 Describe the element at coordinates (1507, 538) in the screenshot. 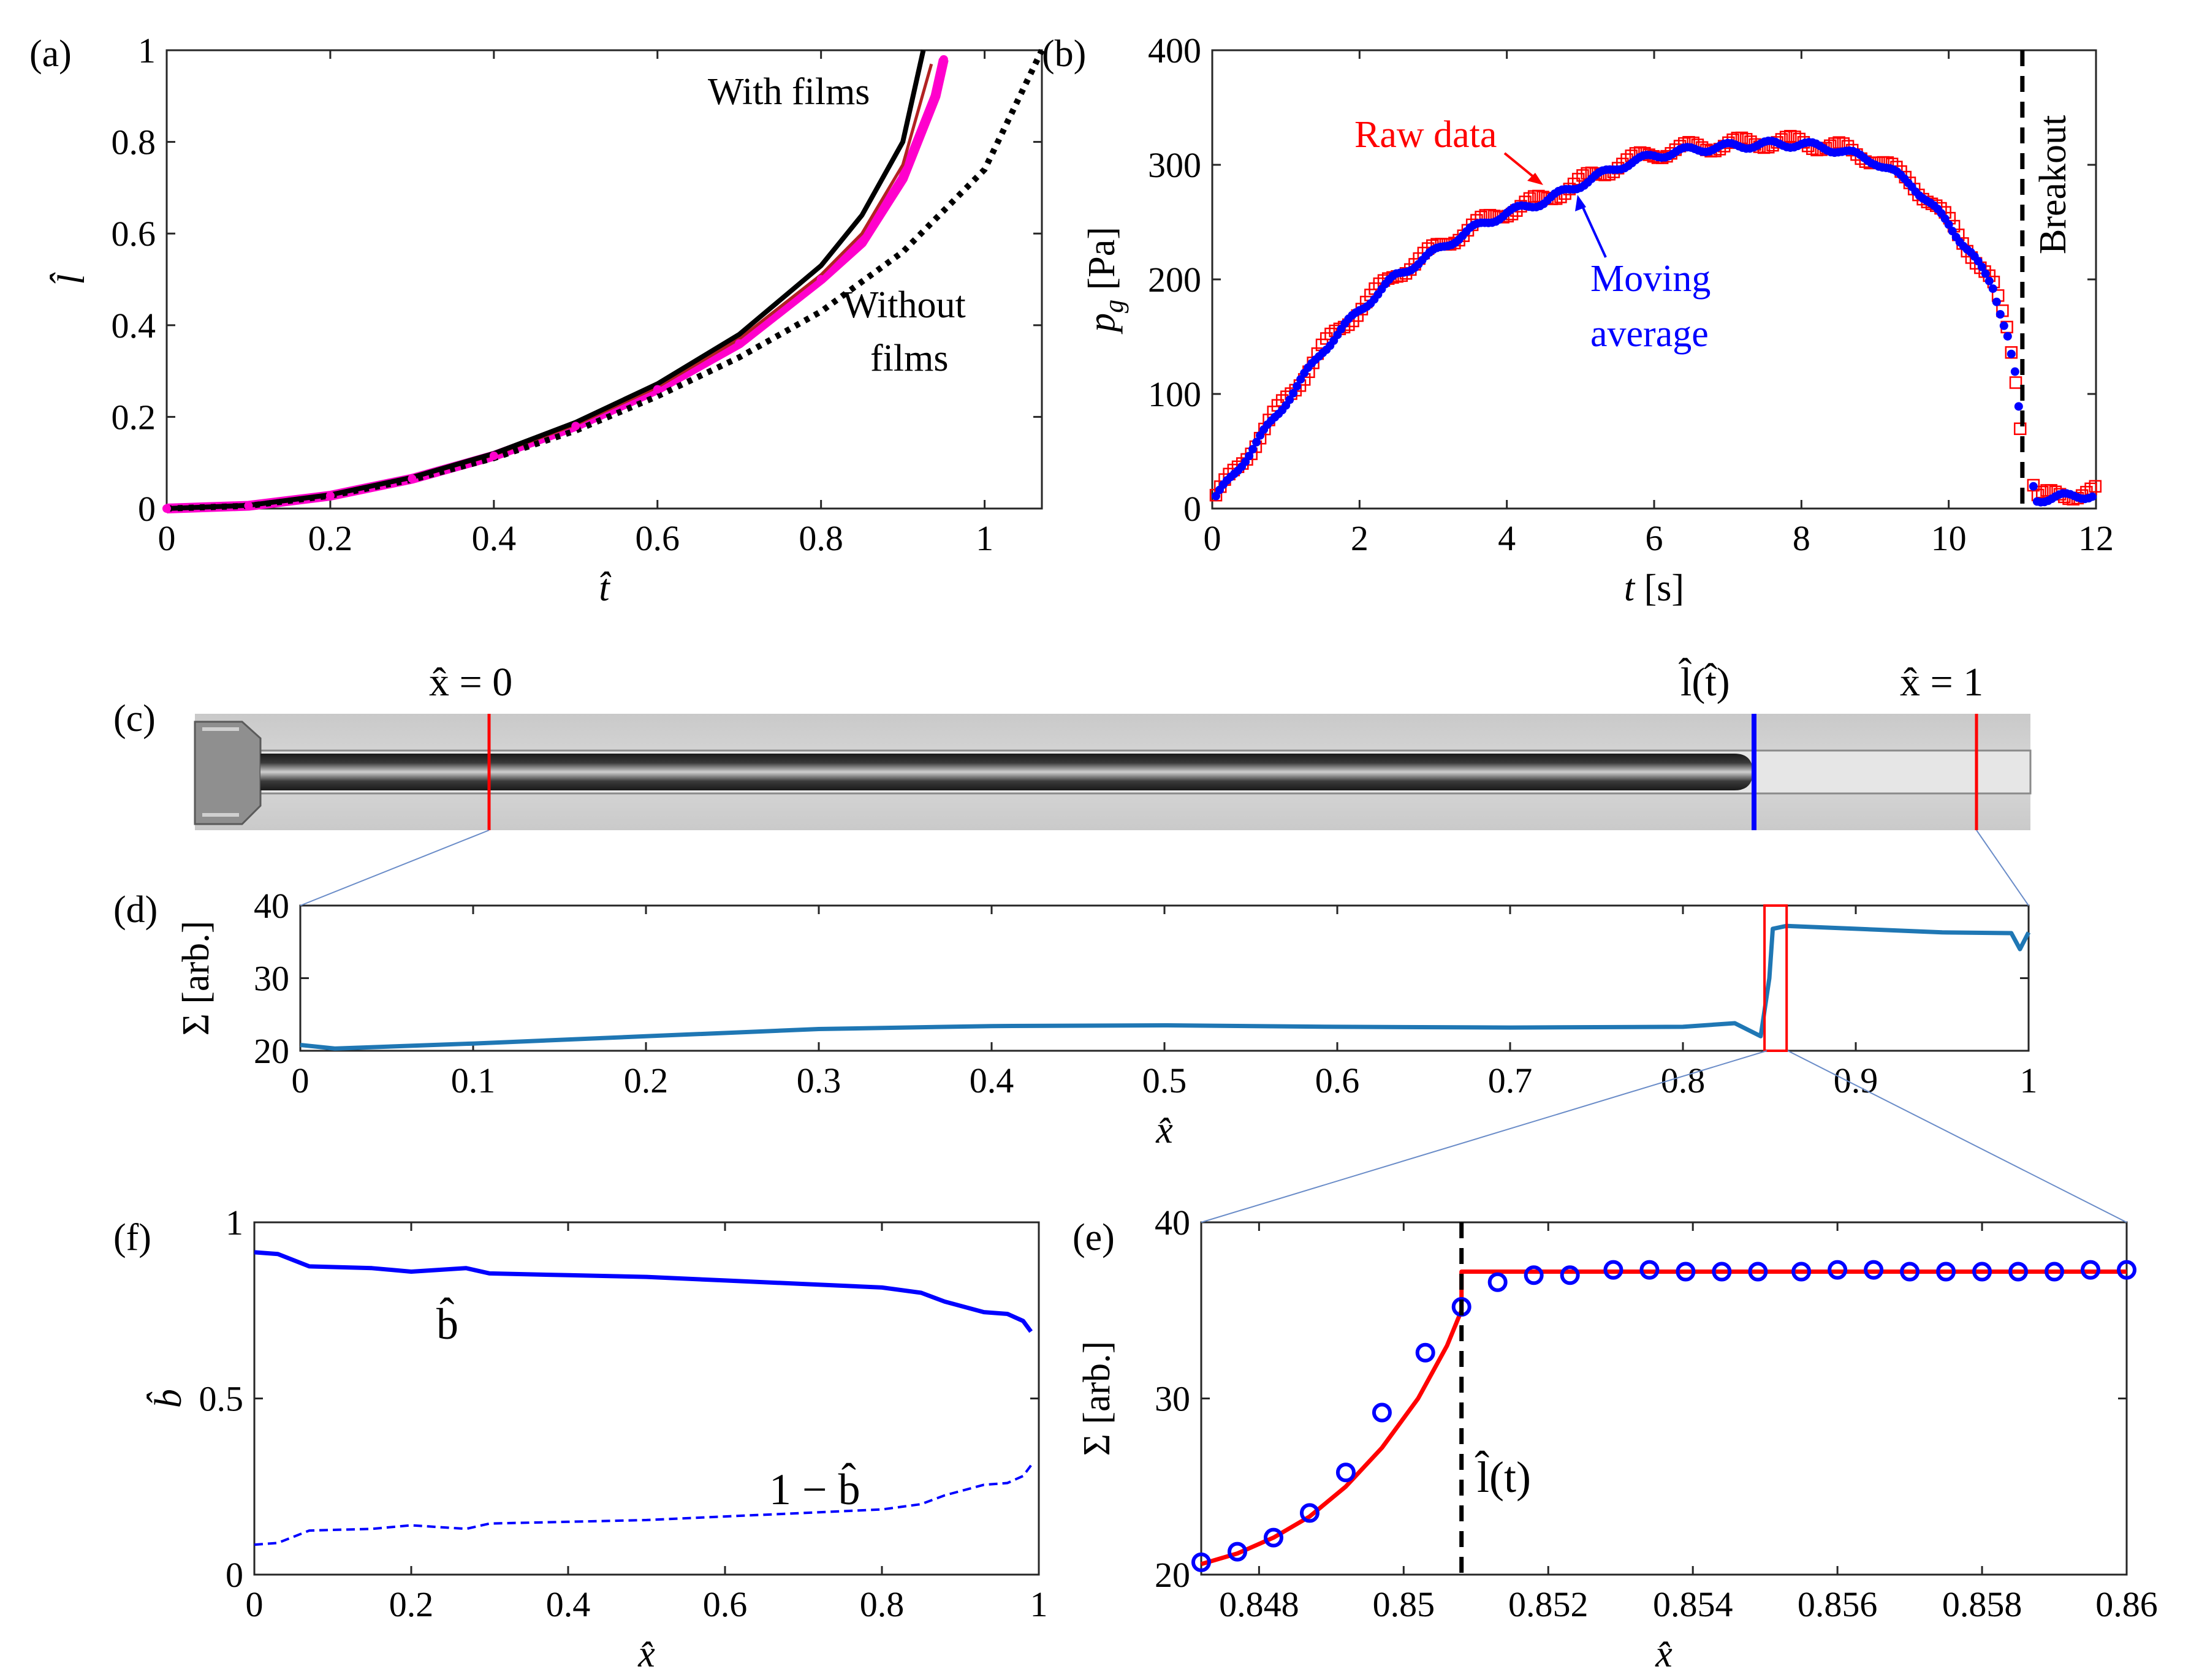

I see `b-xtick-label: 4` at that location.